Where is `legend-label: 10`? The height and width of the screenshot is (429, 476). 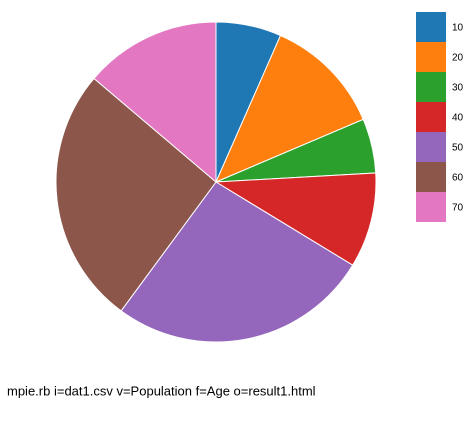
legend-label: 10 is located at coordinates (458, 28).